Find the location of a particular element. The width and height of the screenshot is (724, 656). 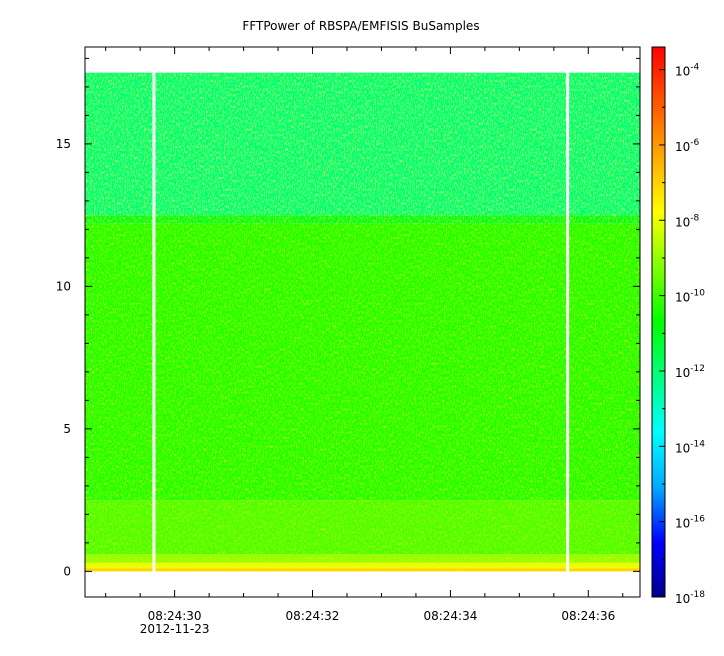

y-tick-label: 5 is located at coordinates (67, 429).